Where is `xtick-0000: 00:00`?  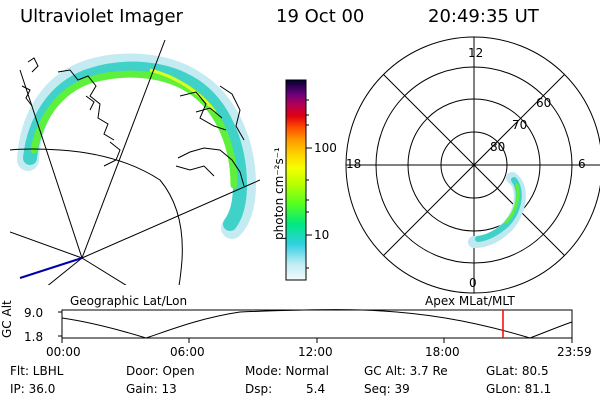
xtick-0000: 00:00 is located at coordinates (63, 352).